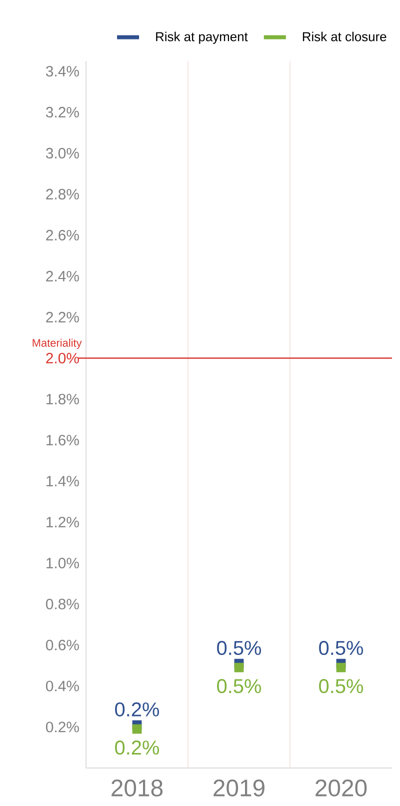 The width and height of the screenshot is (400, 806). I want to click on y-tick-label: 2.2%, so click(62, 317).